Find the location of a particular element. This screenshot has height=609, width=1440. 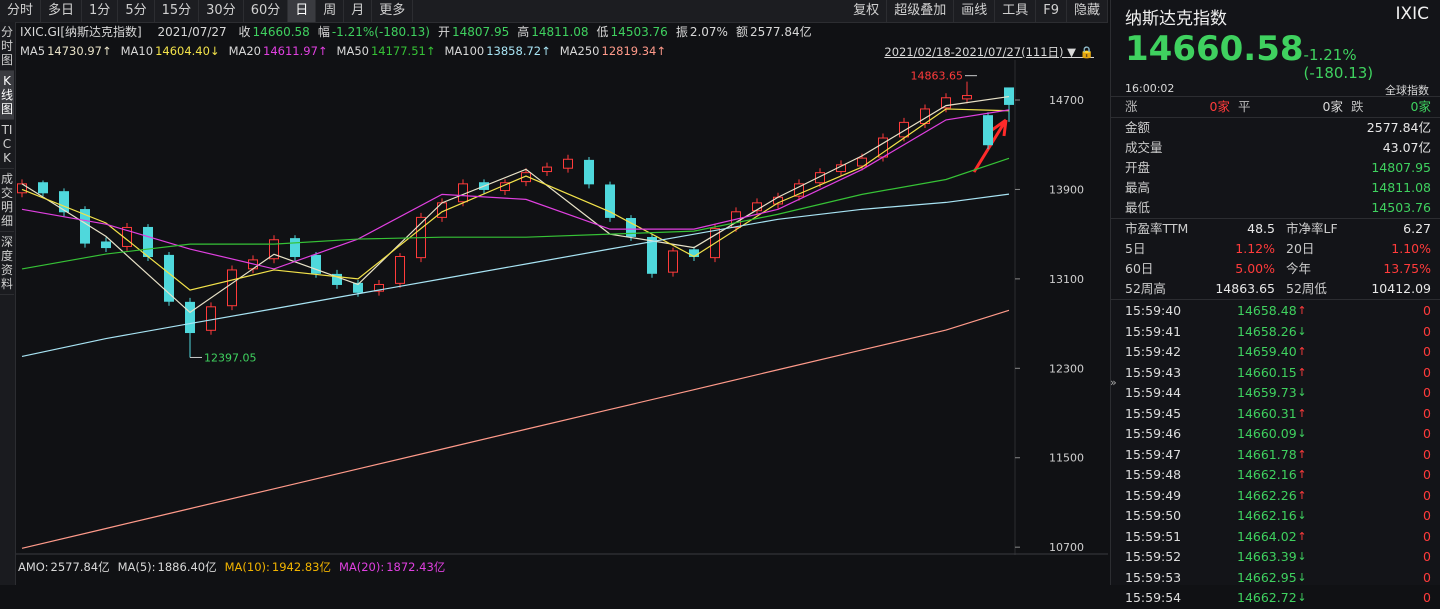

volume-label: MA(5): is located at coordinates (136, 567).